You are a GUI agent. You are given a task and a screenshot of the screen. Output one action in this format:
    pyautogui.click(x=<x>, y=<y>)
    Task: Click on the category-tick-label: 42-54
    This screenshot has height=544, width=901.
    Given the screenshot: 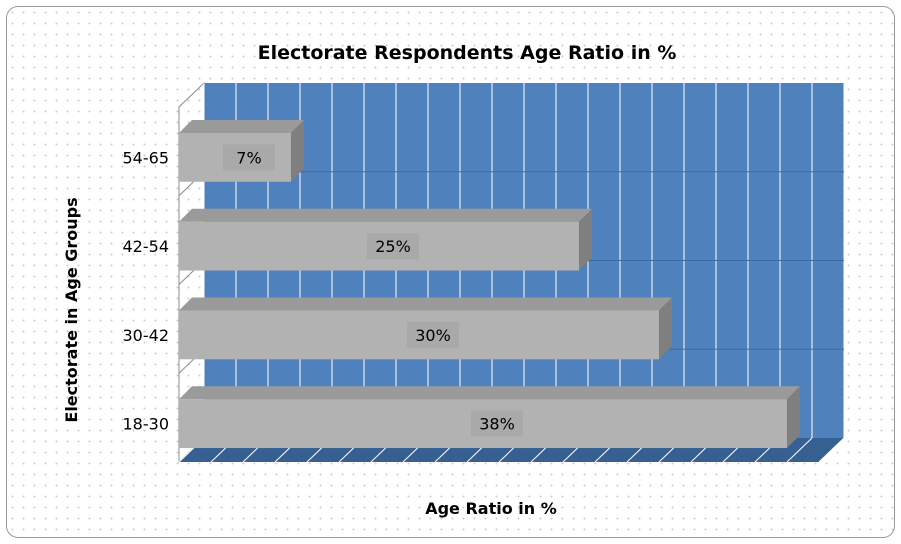 What is the action you would take?
    pyautogui.click(x=146, y=246)
    